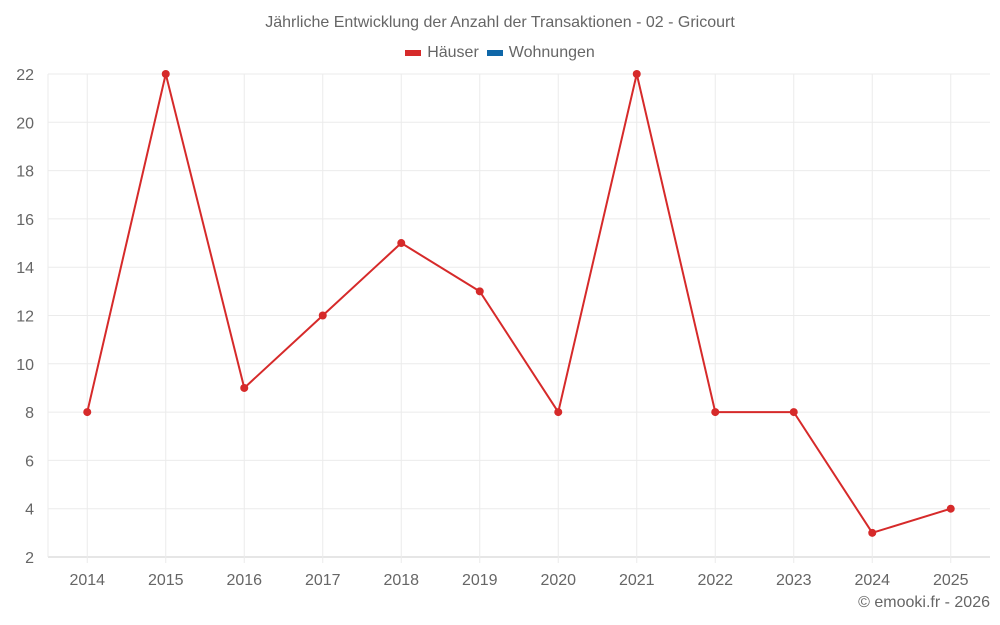 The width and height of the screenshot is (1000, 625). I want to click on x-tick-label: 2024, so click(872, 580).